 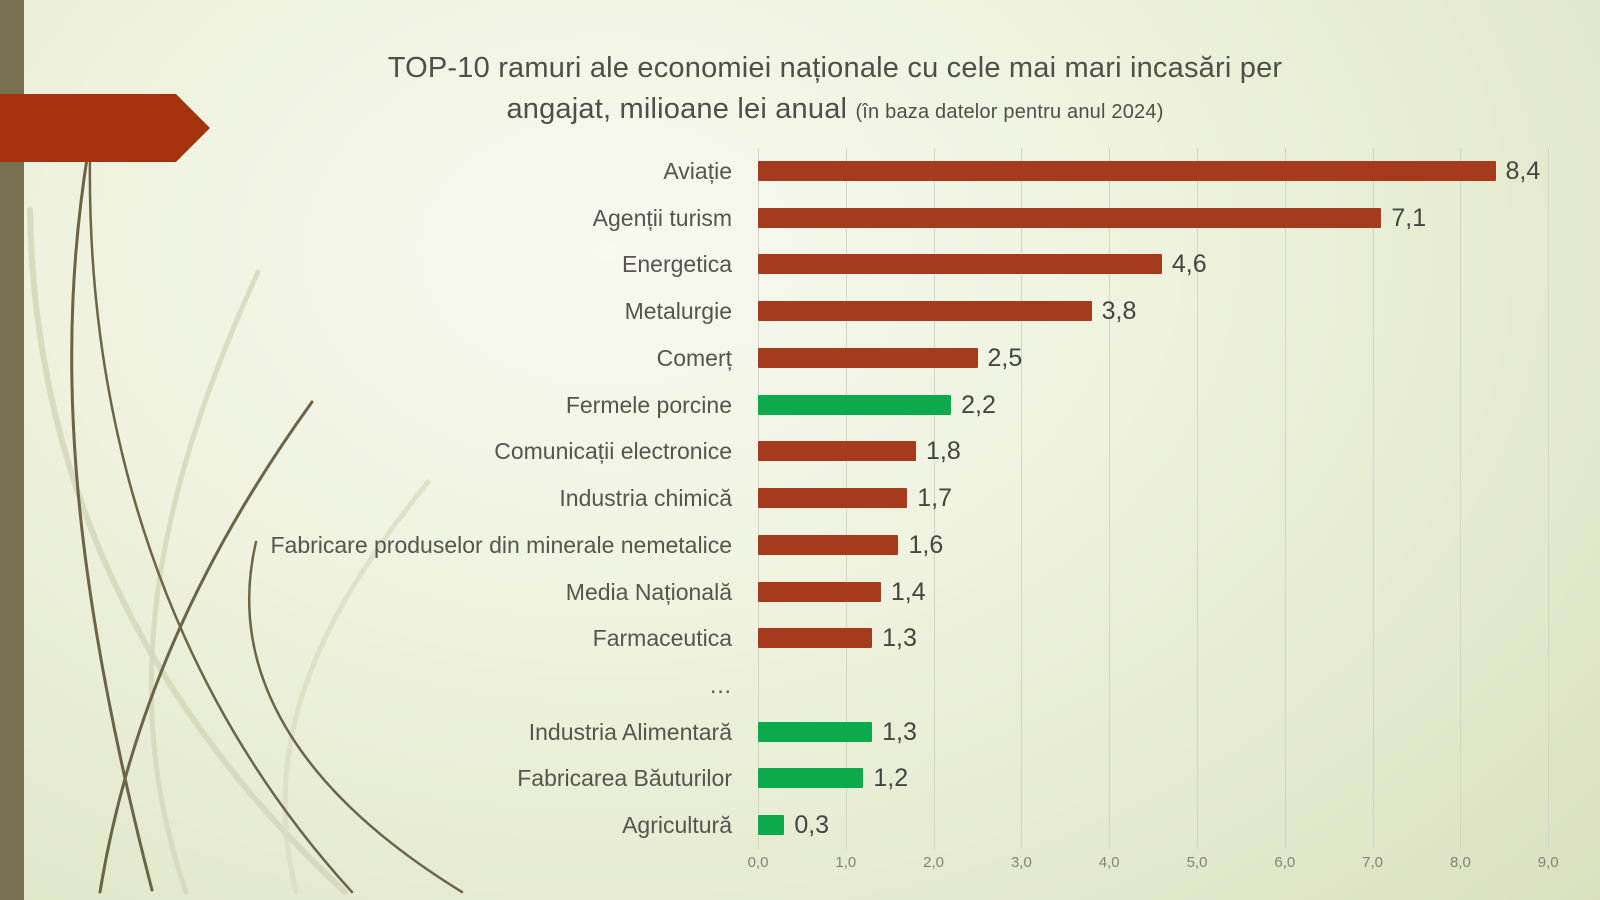 I want to click on value-label: 1,7, so click(x=935, y=498).